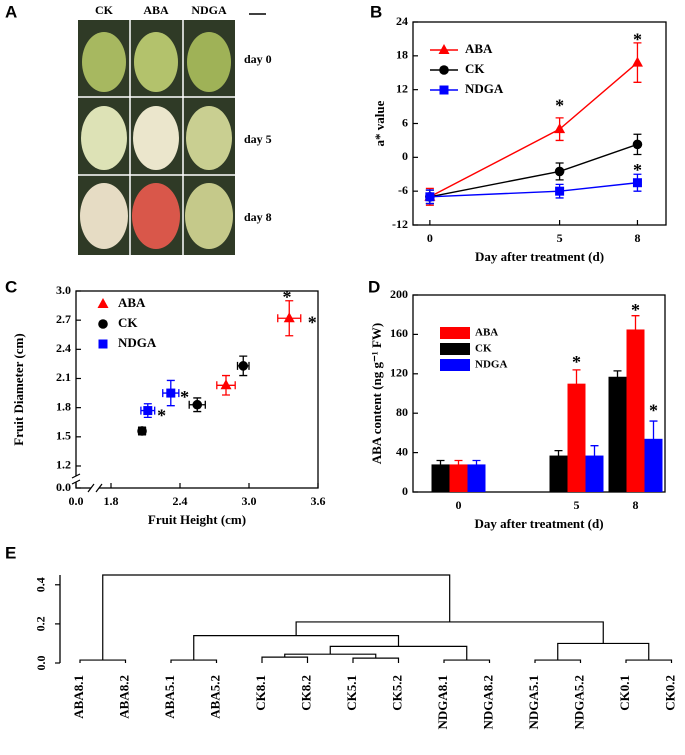  I want to click on y-tick-label: 120, so click(399, 373).